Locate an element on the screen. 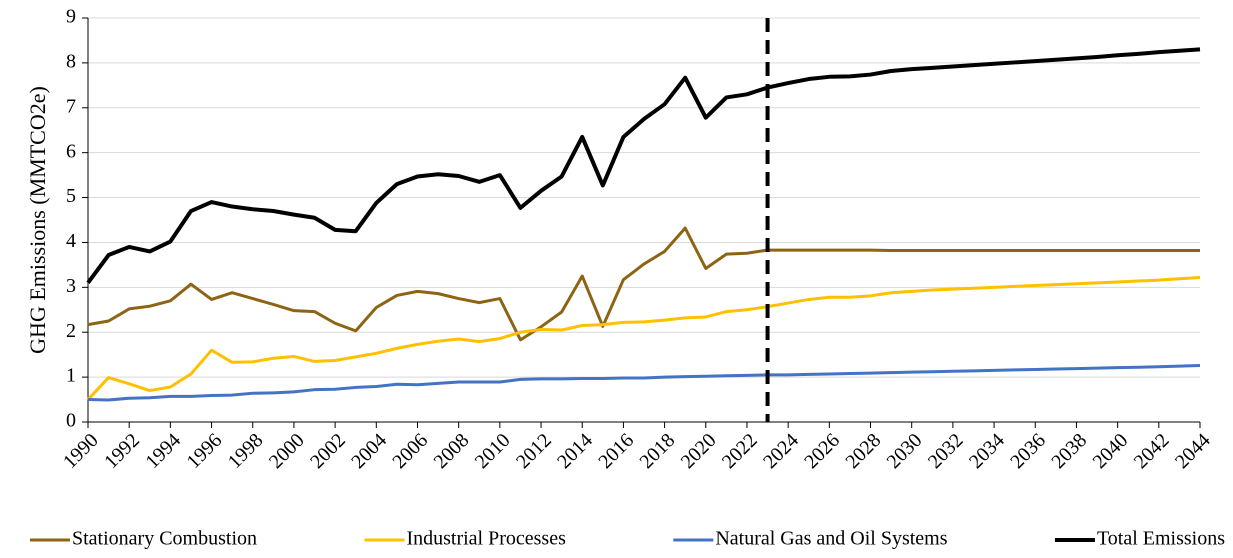 The height and width of the screenshot is (558, 1233). x-tick-label: 2018 is located at coordinates (658, 451).